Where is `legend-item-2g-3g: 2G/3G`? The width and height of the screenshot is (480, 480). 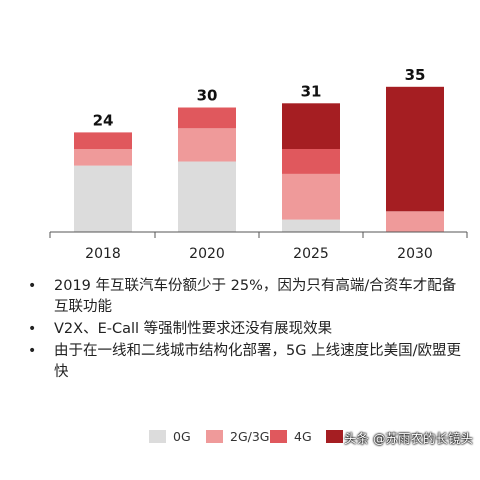 legend-item-2g-3g: 2G/3G is located at coordinates (238, 436).